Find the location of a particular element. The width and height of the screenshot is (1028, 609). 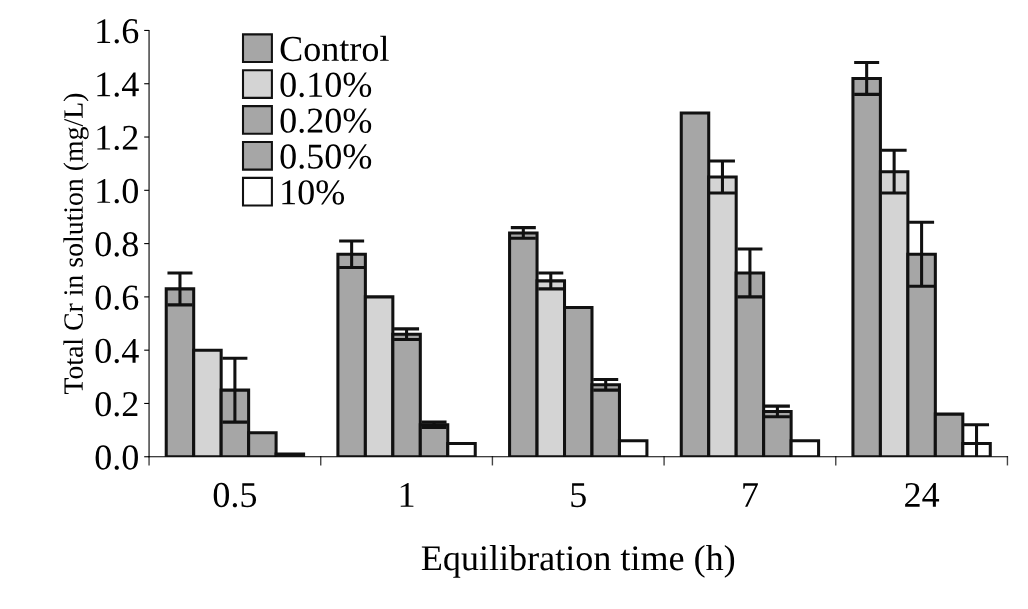

x-axis-title: Equilibration time (h) is located at coordinates (578, 561).